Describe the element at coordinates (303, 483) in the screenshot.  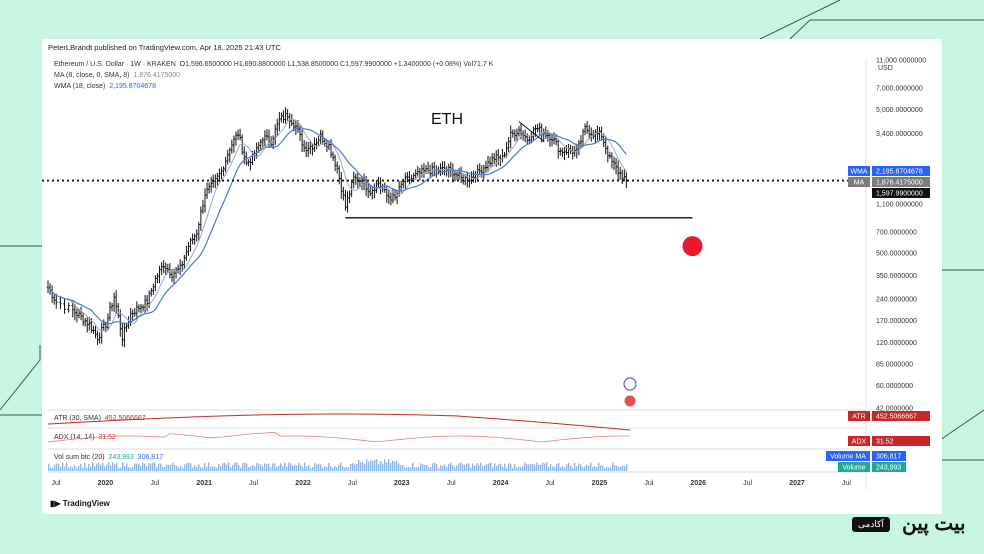
I see `x-tick-label: 2022` at that location.